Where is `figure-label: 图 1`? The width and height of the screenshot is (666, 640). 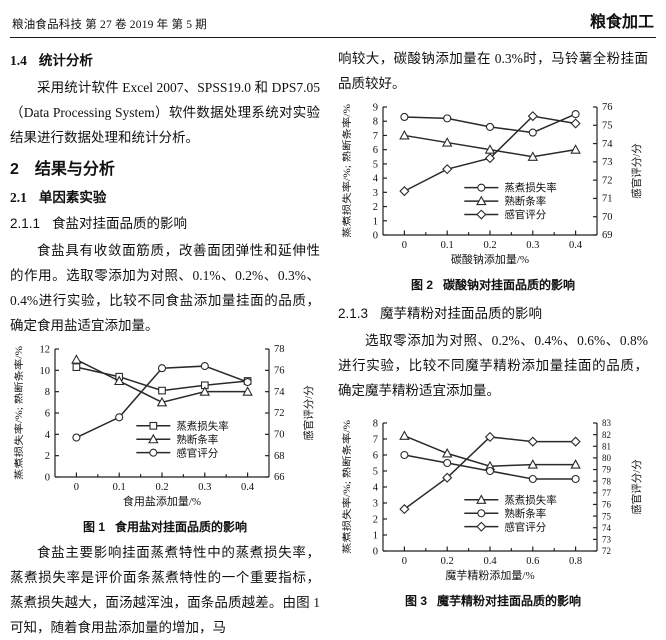 figure-label: 图 1 is located at coordinates (93, 527).